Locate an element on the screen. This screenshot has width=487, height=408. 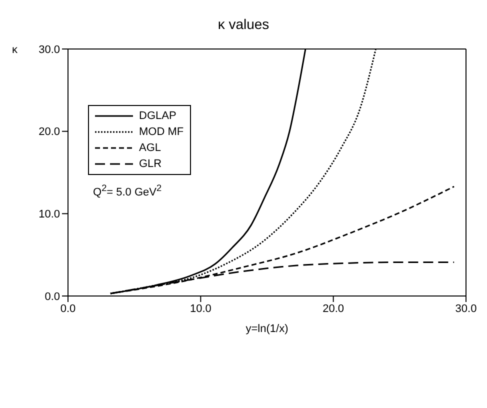
legend-label: MOD MF is located at coordinates (161, 132).